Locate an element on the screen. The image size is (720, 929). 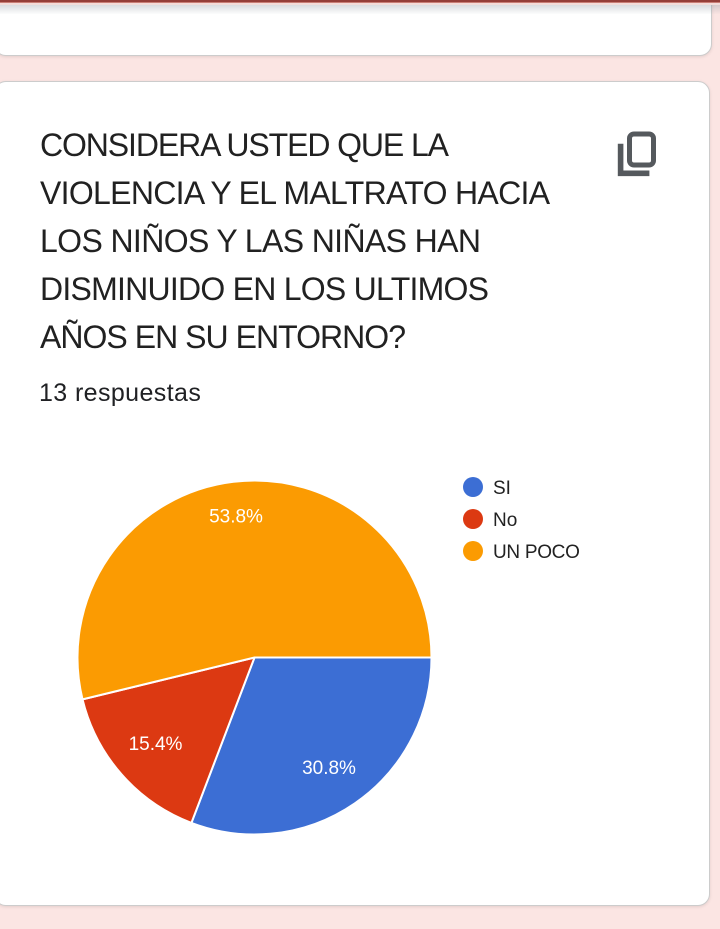
svg-text: 53.8% is located at coordinates (236, 517).